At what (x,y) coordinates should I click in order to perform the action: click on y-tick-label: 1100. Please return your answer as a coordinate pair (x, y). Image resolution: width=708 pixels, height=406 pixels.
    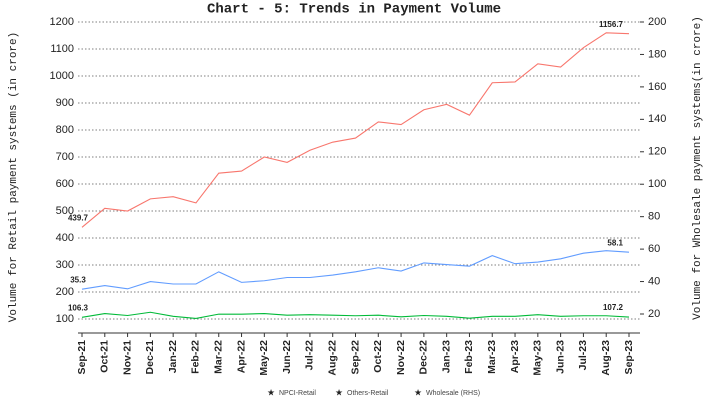
    Looking at the image, I should click on (62, 49).